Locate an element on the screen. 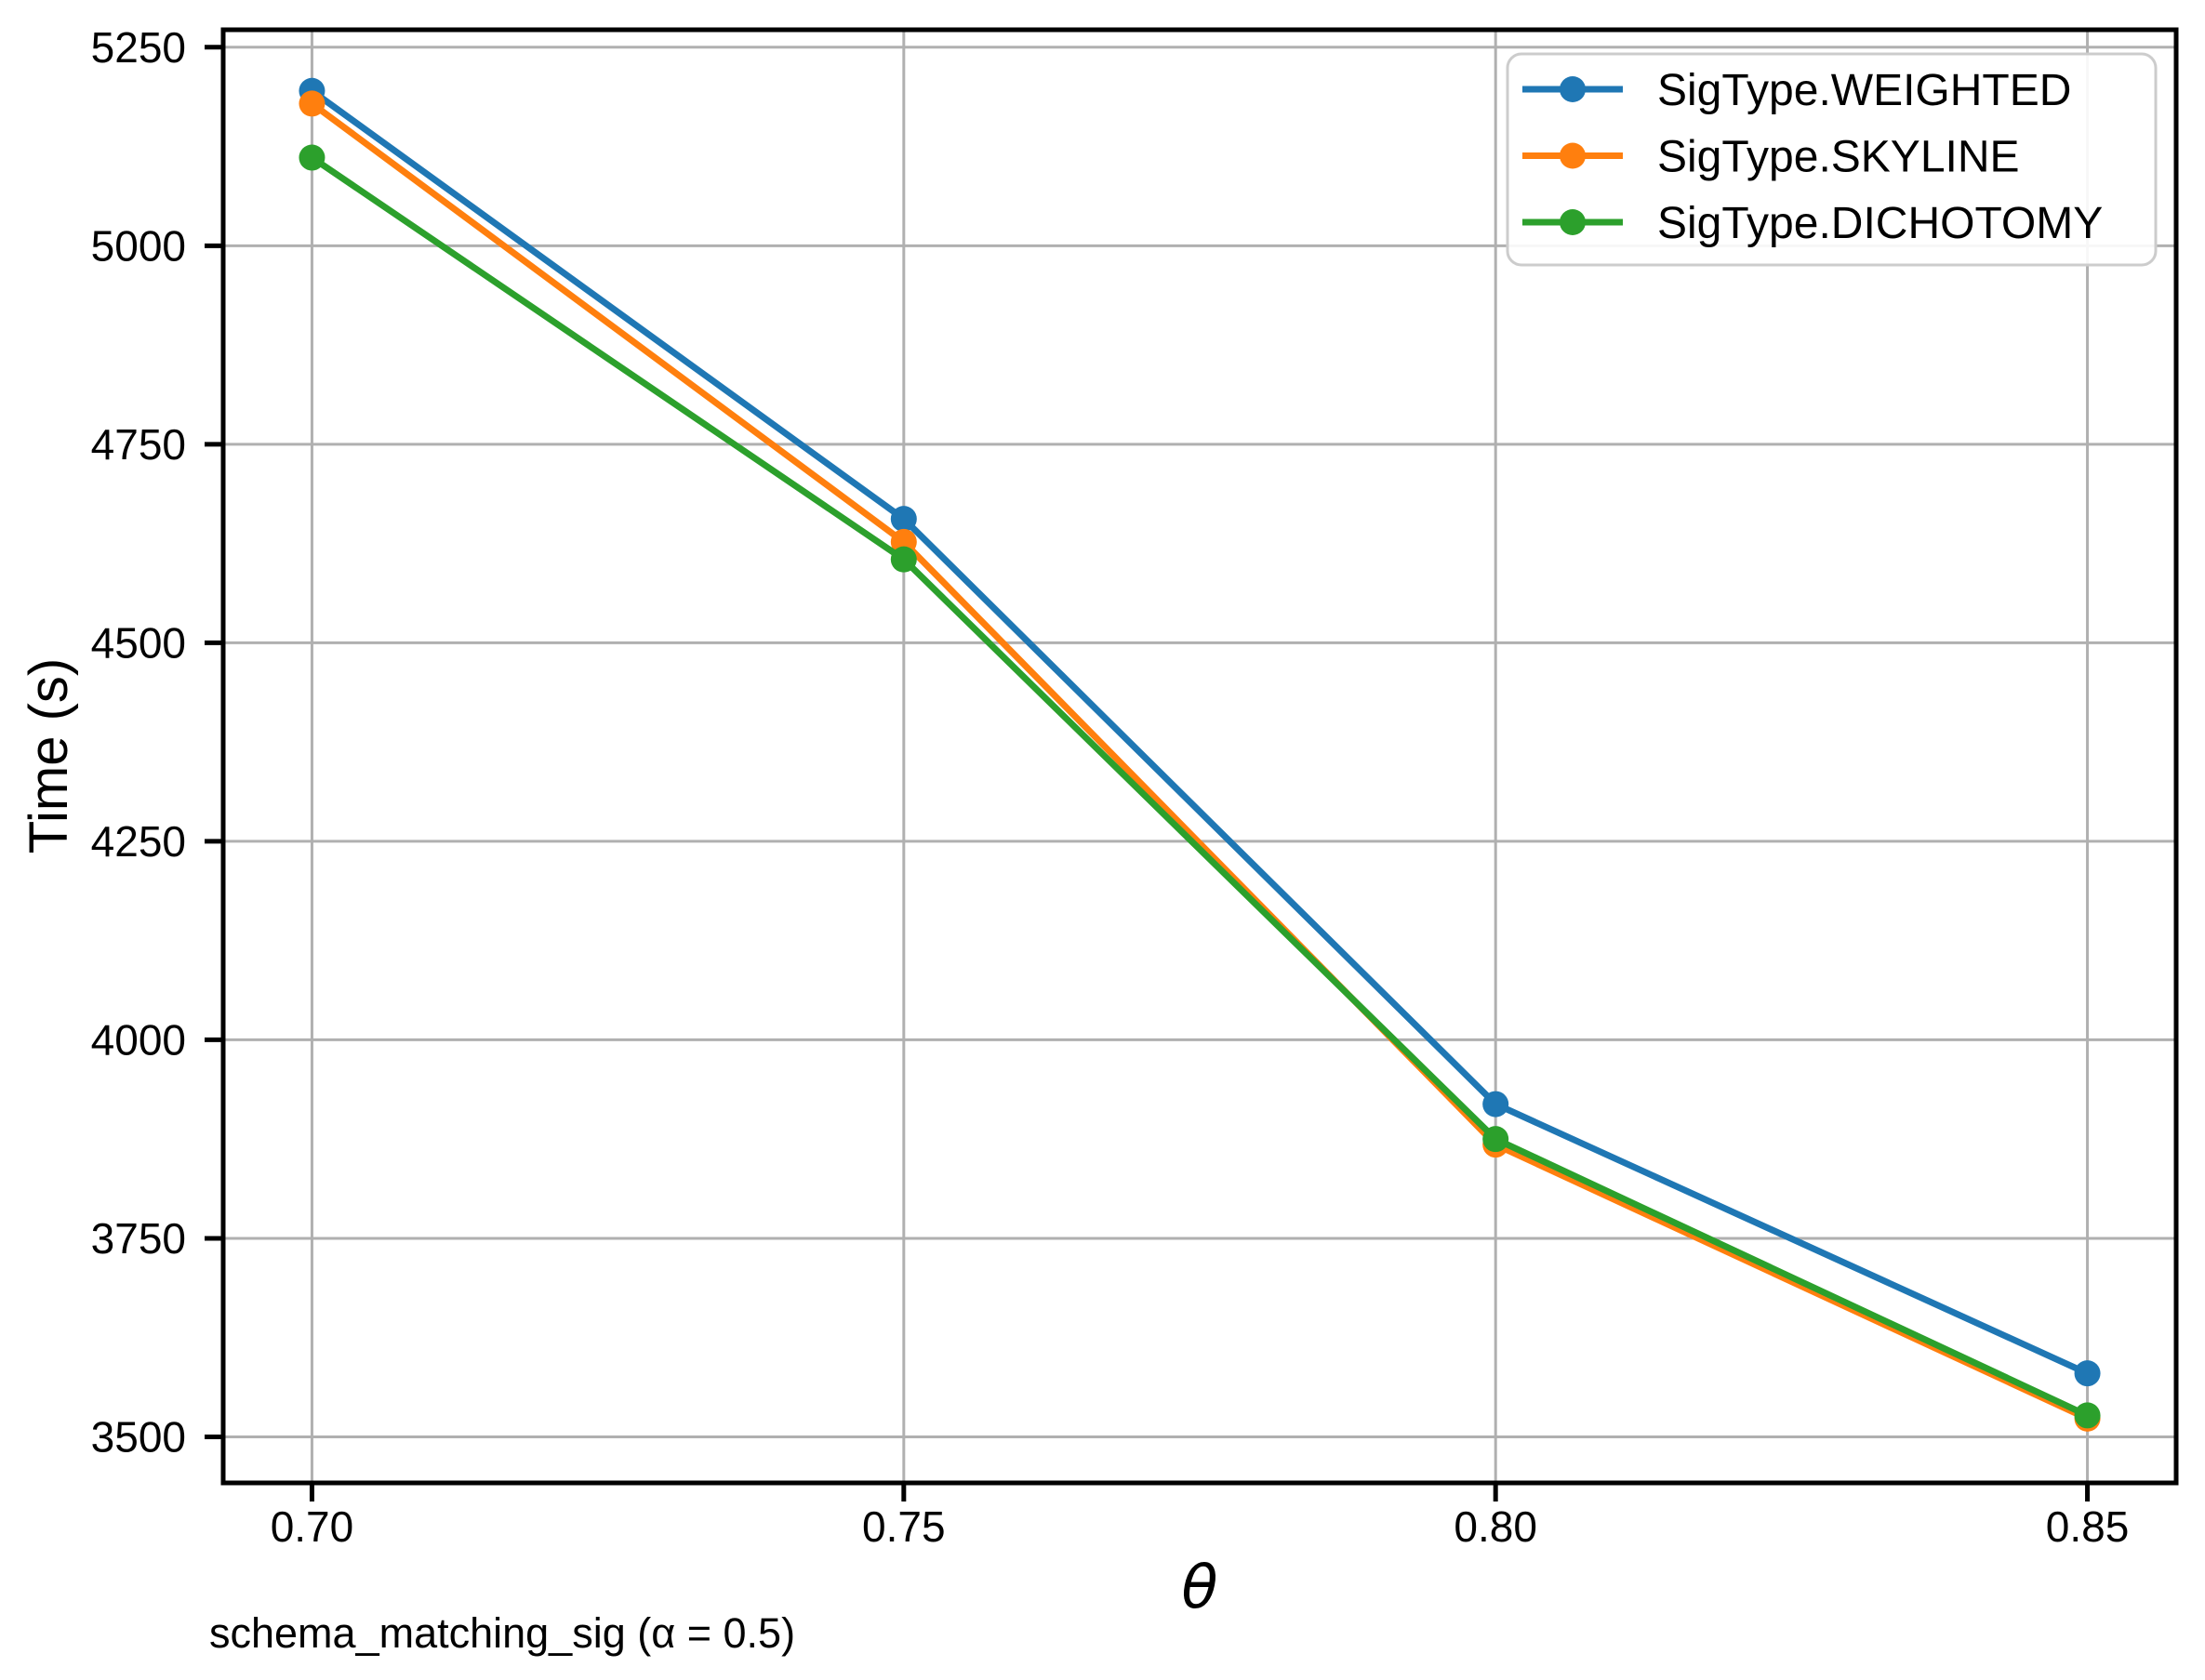 This screenshot has height=1680, width=2205. y-tick-label: 3500 is located at coordinates (138, 1436).